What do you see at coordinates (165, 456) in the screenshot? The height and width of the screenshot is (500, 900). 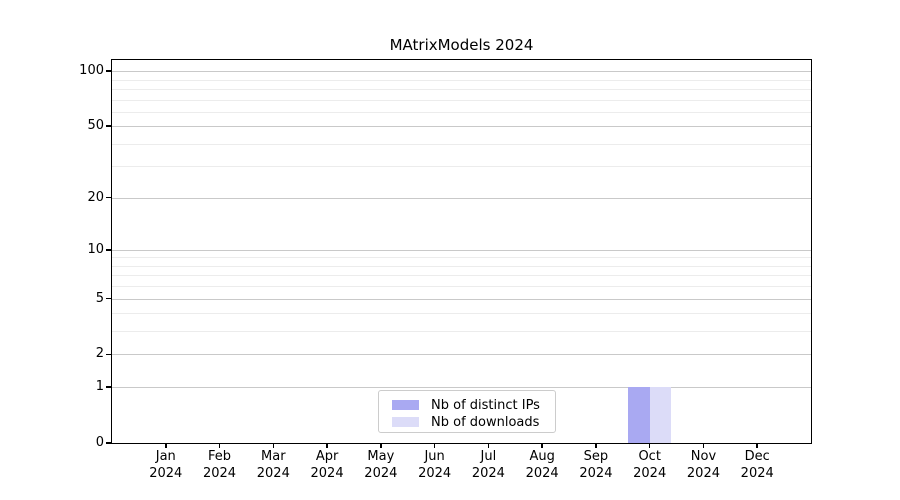 I see `x-tick-month: Jan` at bounding box center [165, 456].